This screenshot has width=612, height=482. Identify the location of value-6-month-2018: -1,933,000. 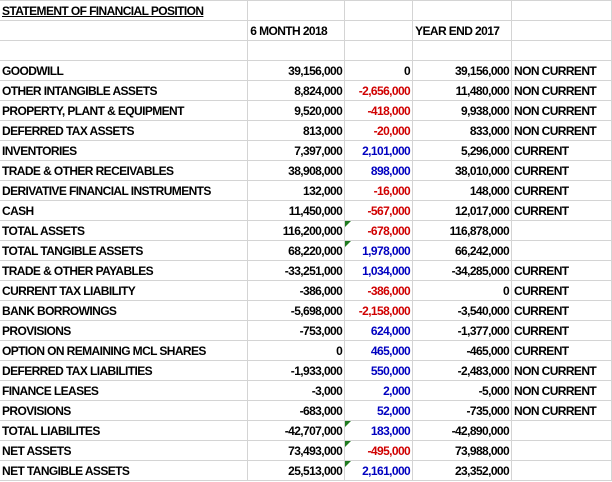
(296, 370).